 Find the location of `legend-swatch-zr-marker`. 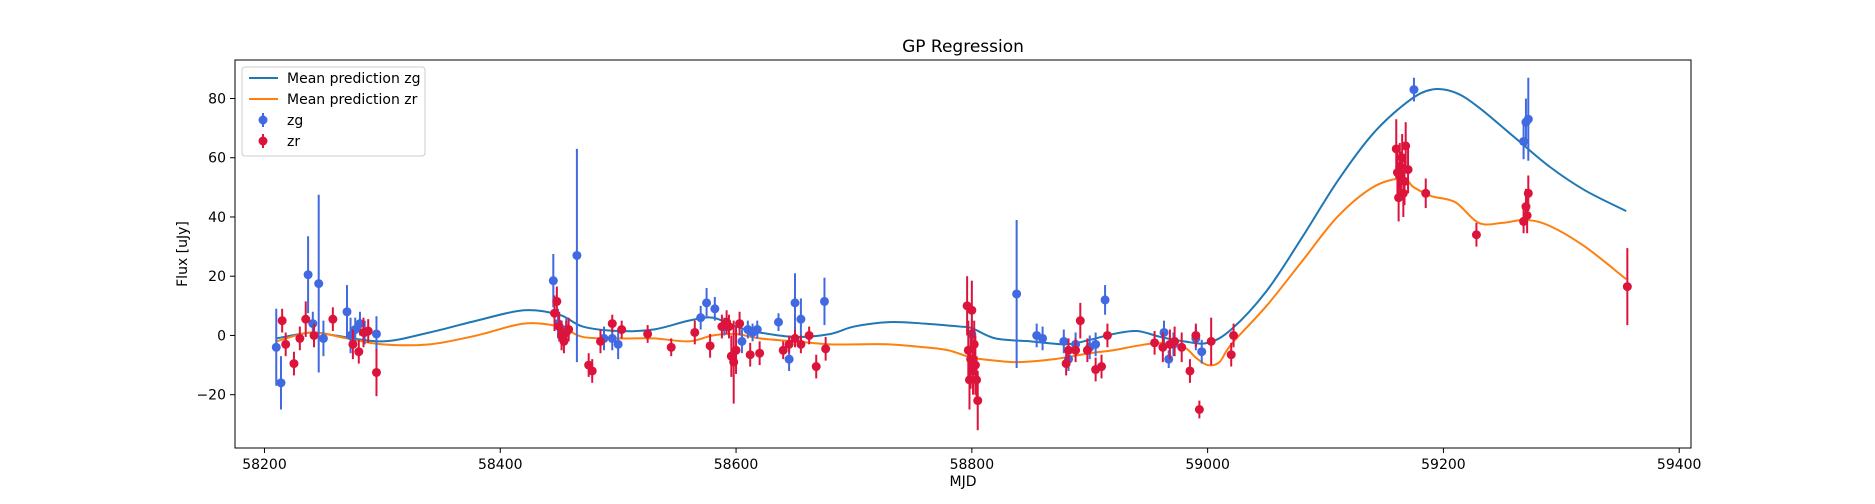

legend-swatch-zr-marker is located at coordinates (263, 141).